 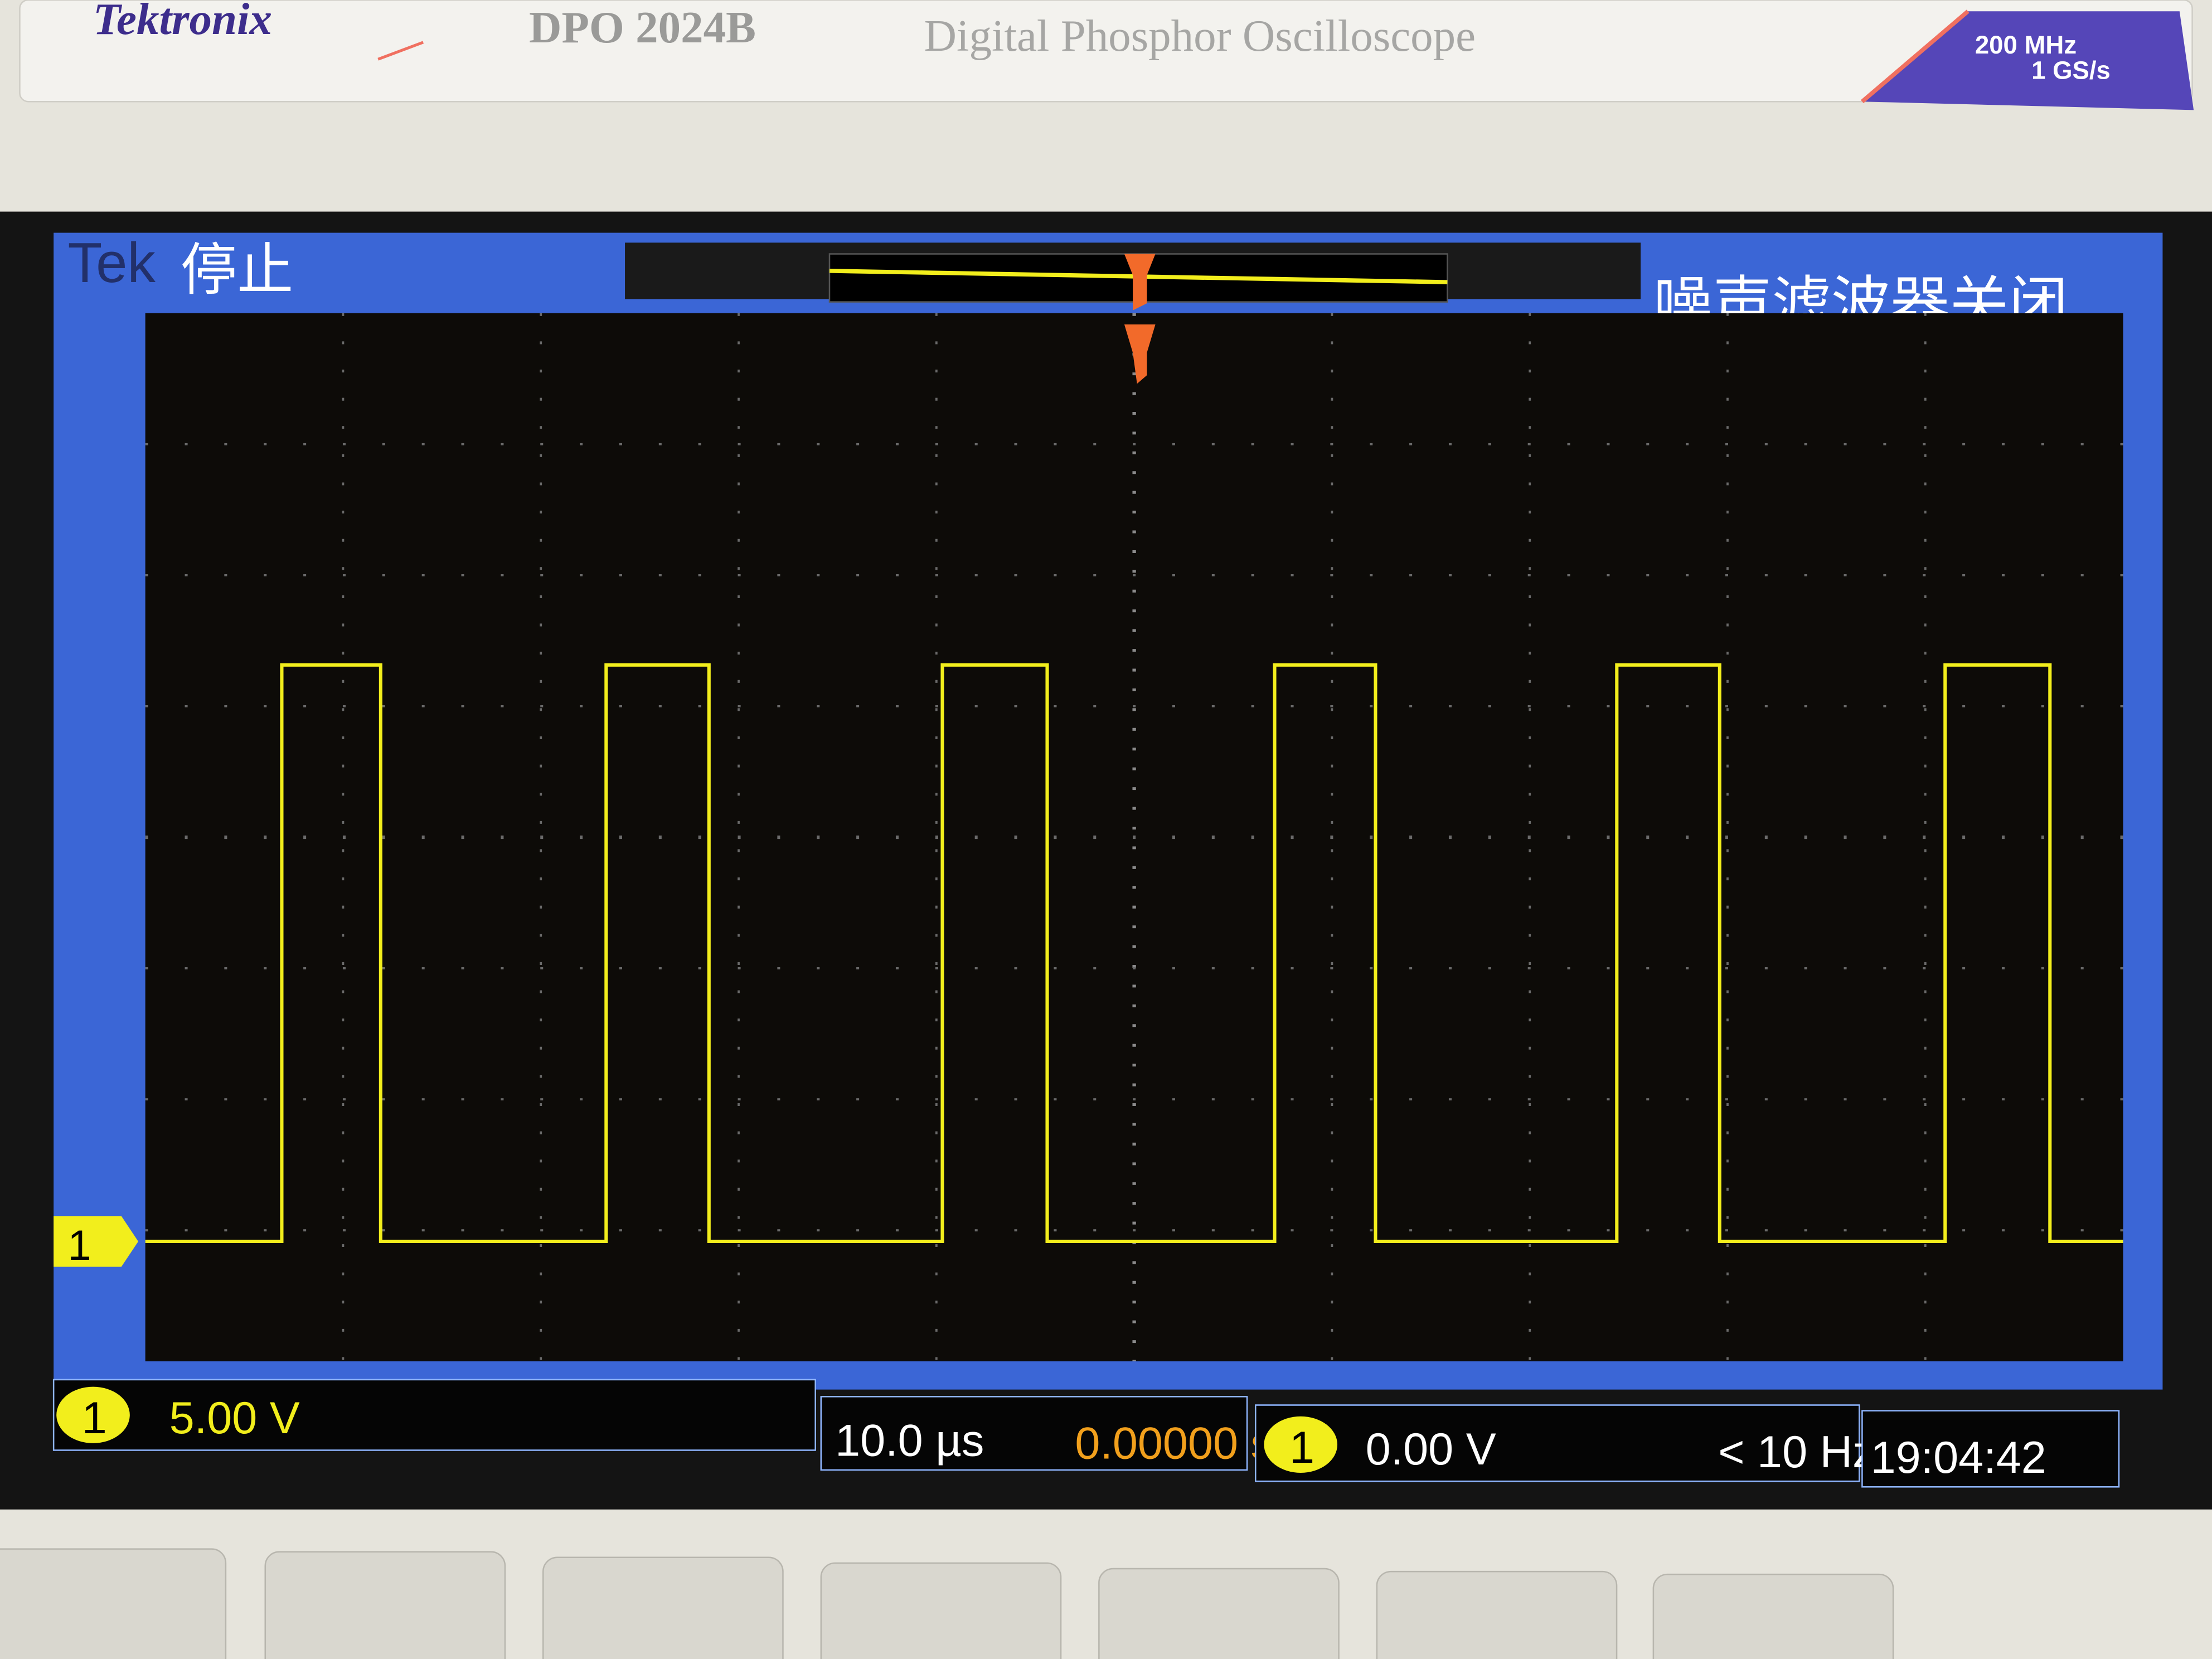 What do you see at coordinates (1174, 1444) in the screenshot?
I see `trigger-position: 0.00000 s` at bounding box center [1174, 1444].